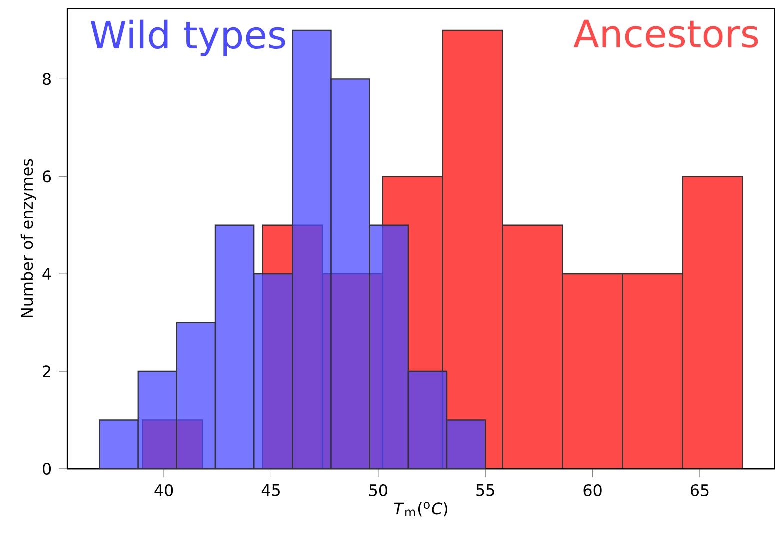 This screenshot has height=533, width=775. What do you see at coordinates (47, 176) in the screenshot?
I see `y-tick-label: 6` at bounding box center [47, 176].